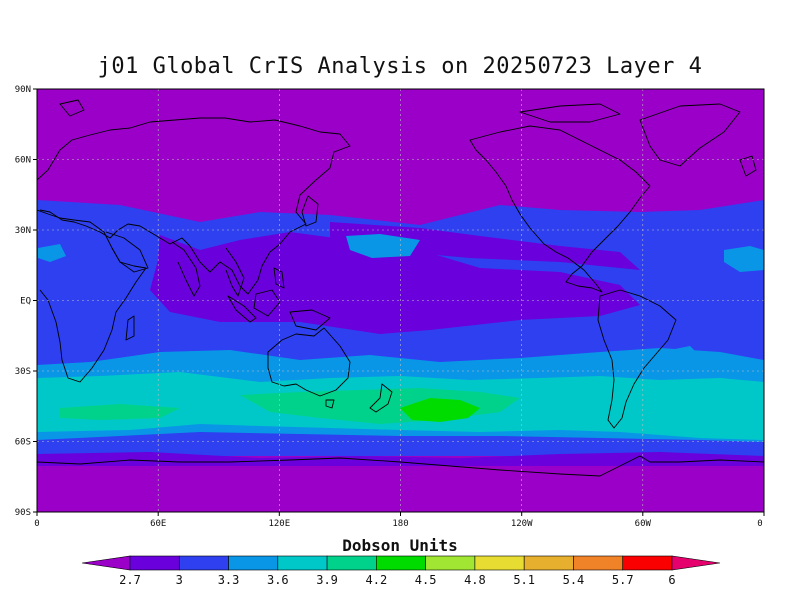 The height and width of the screenshot is (600, 800). What do you see at coordinates (637, 359) in the screenshot?
I see `coast-southamerica` at bounding box center [637, 359].